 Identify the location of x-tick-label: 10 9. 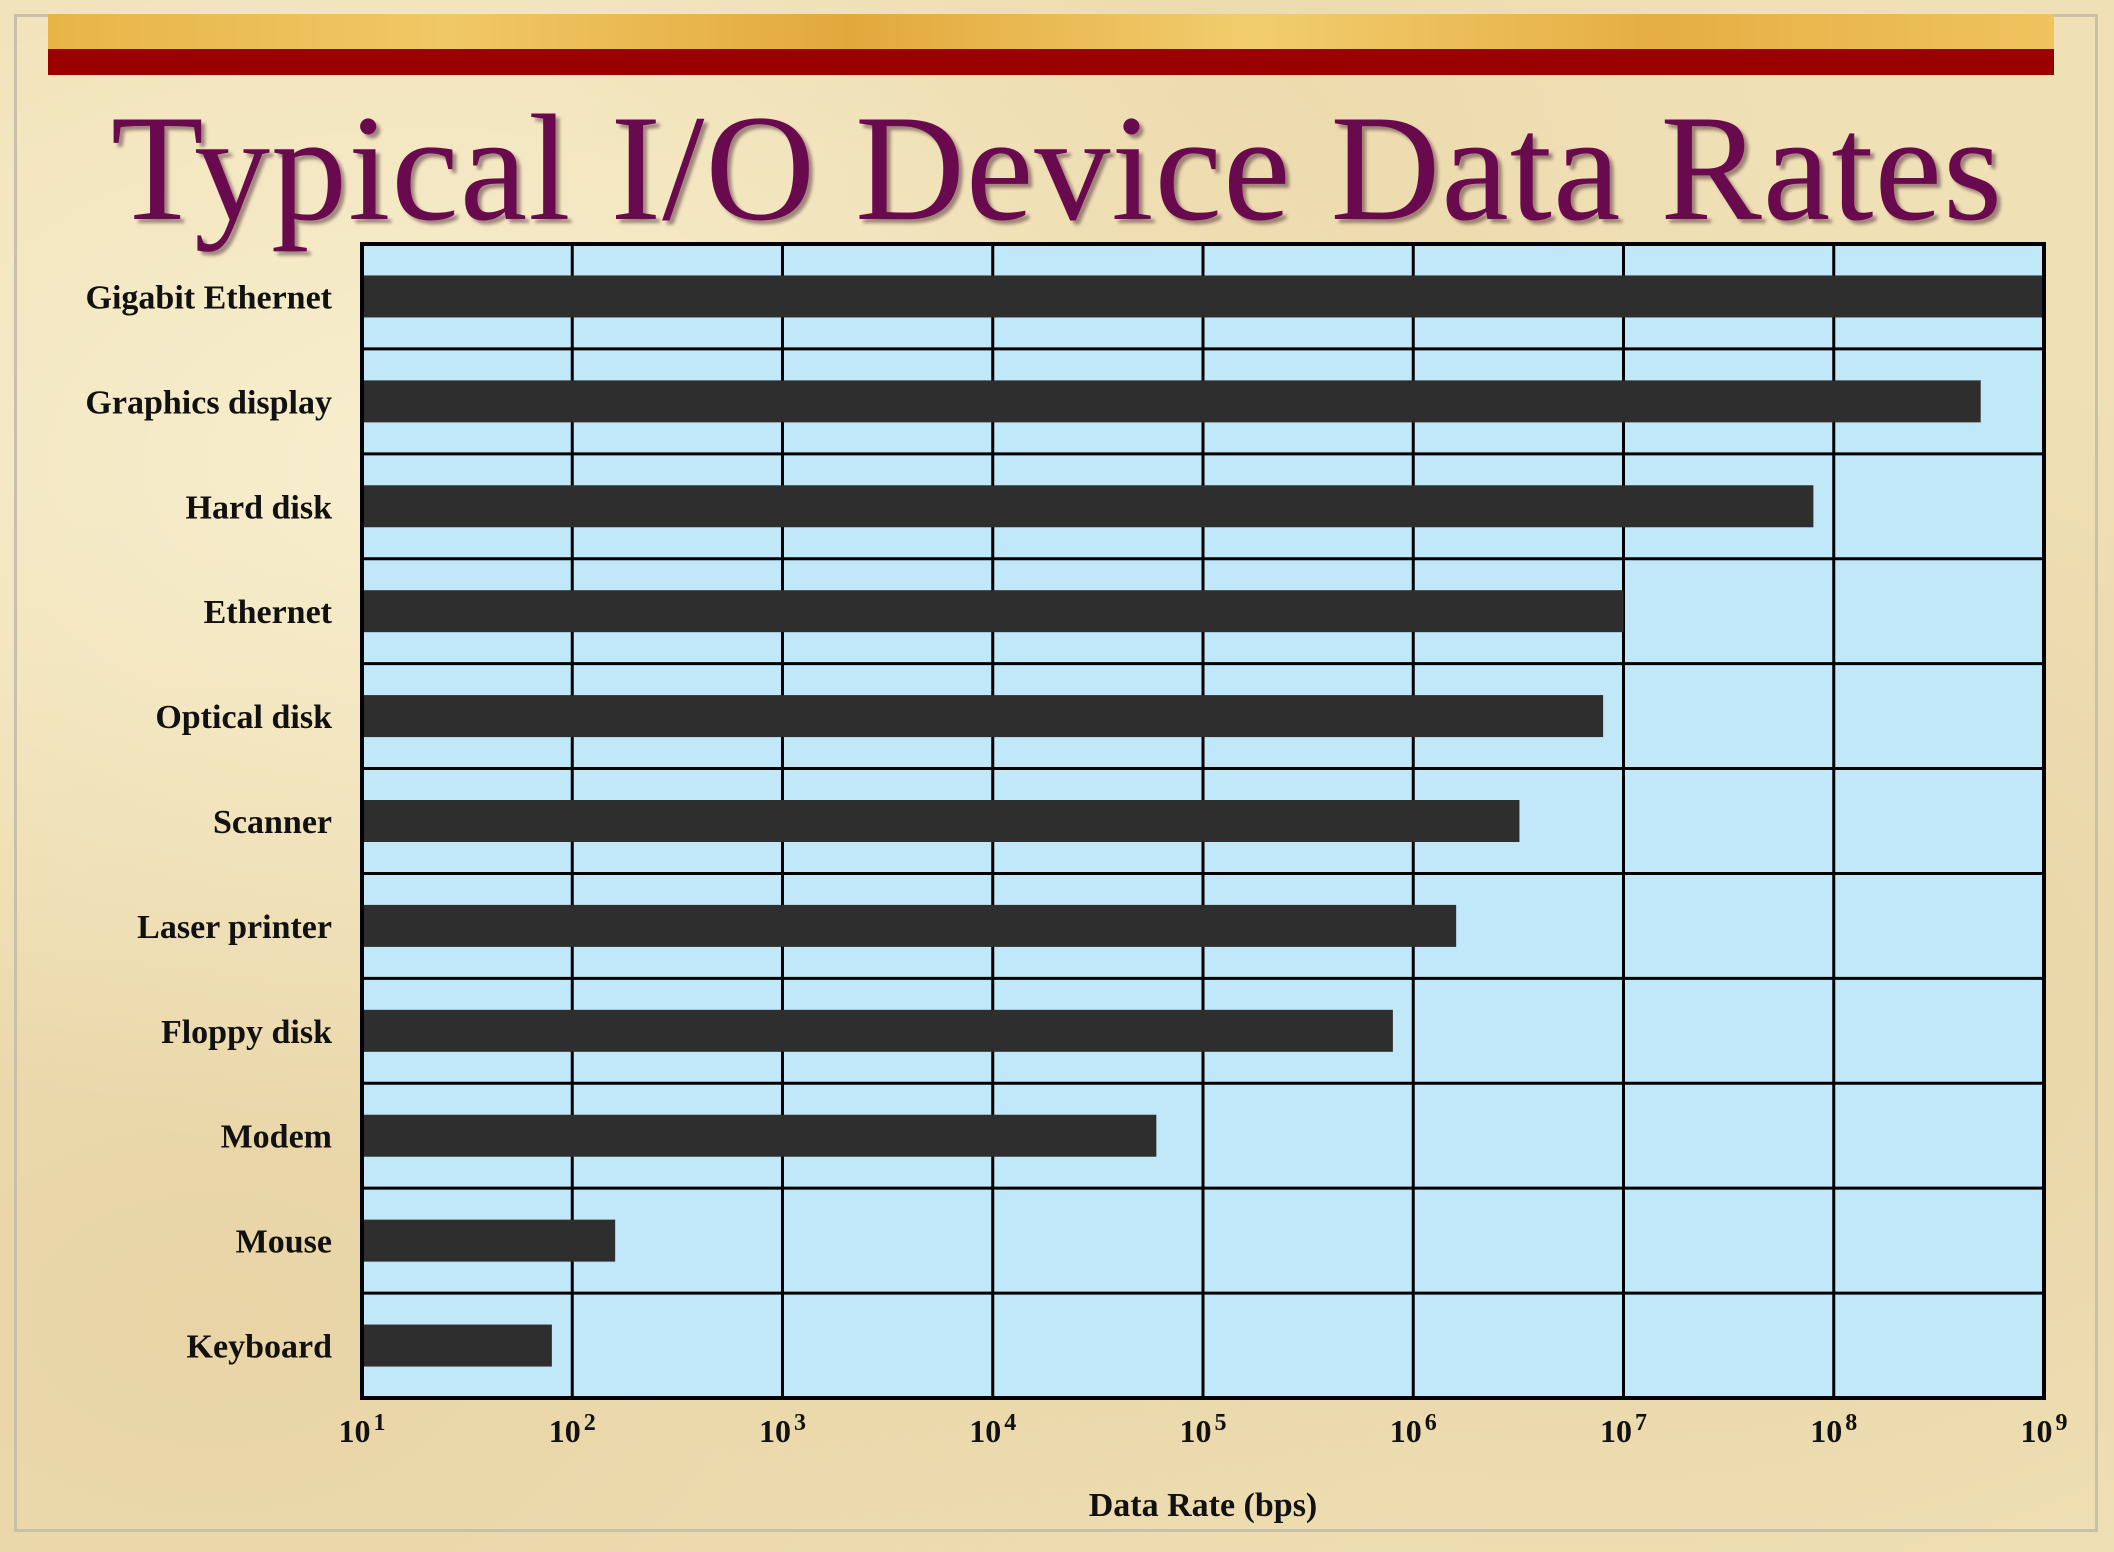
(2044, 1429).